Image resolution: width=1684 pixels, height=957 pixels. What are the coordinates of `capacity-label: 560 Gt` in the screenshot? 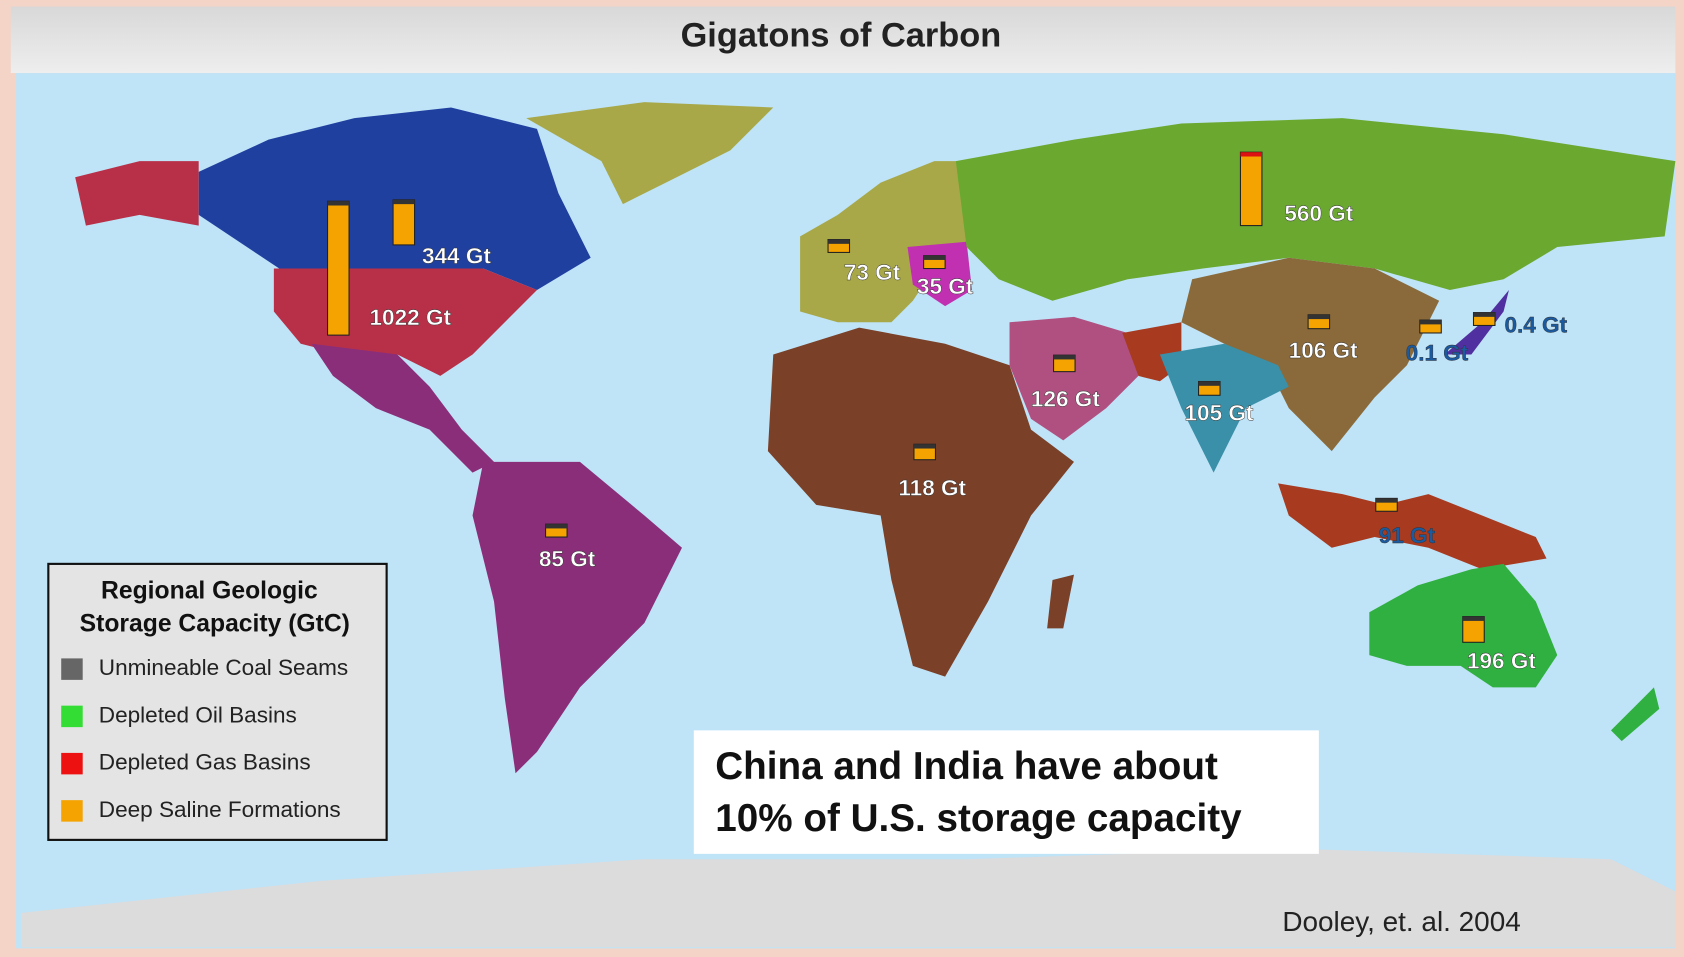 It's located at (1318, 213).